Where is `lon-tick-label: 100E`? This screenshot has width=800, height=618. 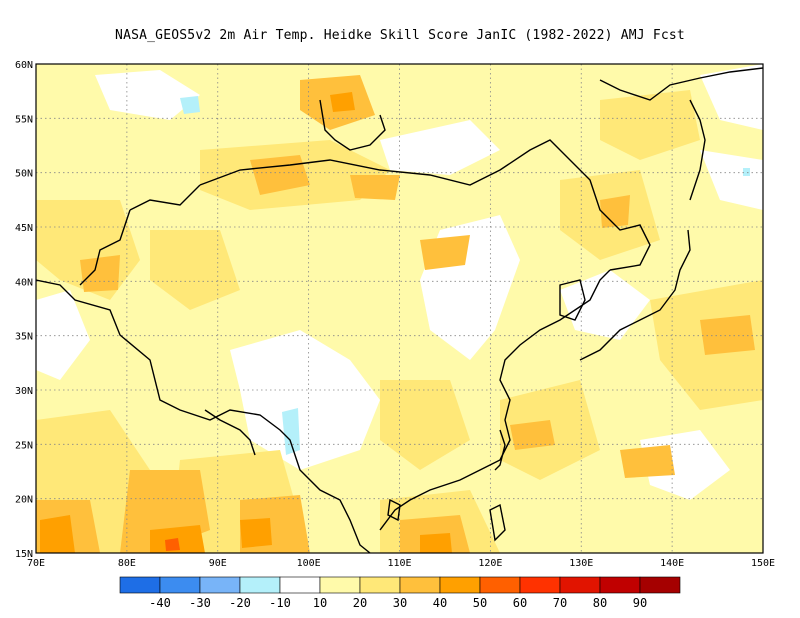
lon-tick-label: 100E is located at coordinates (309, 563).